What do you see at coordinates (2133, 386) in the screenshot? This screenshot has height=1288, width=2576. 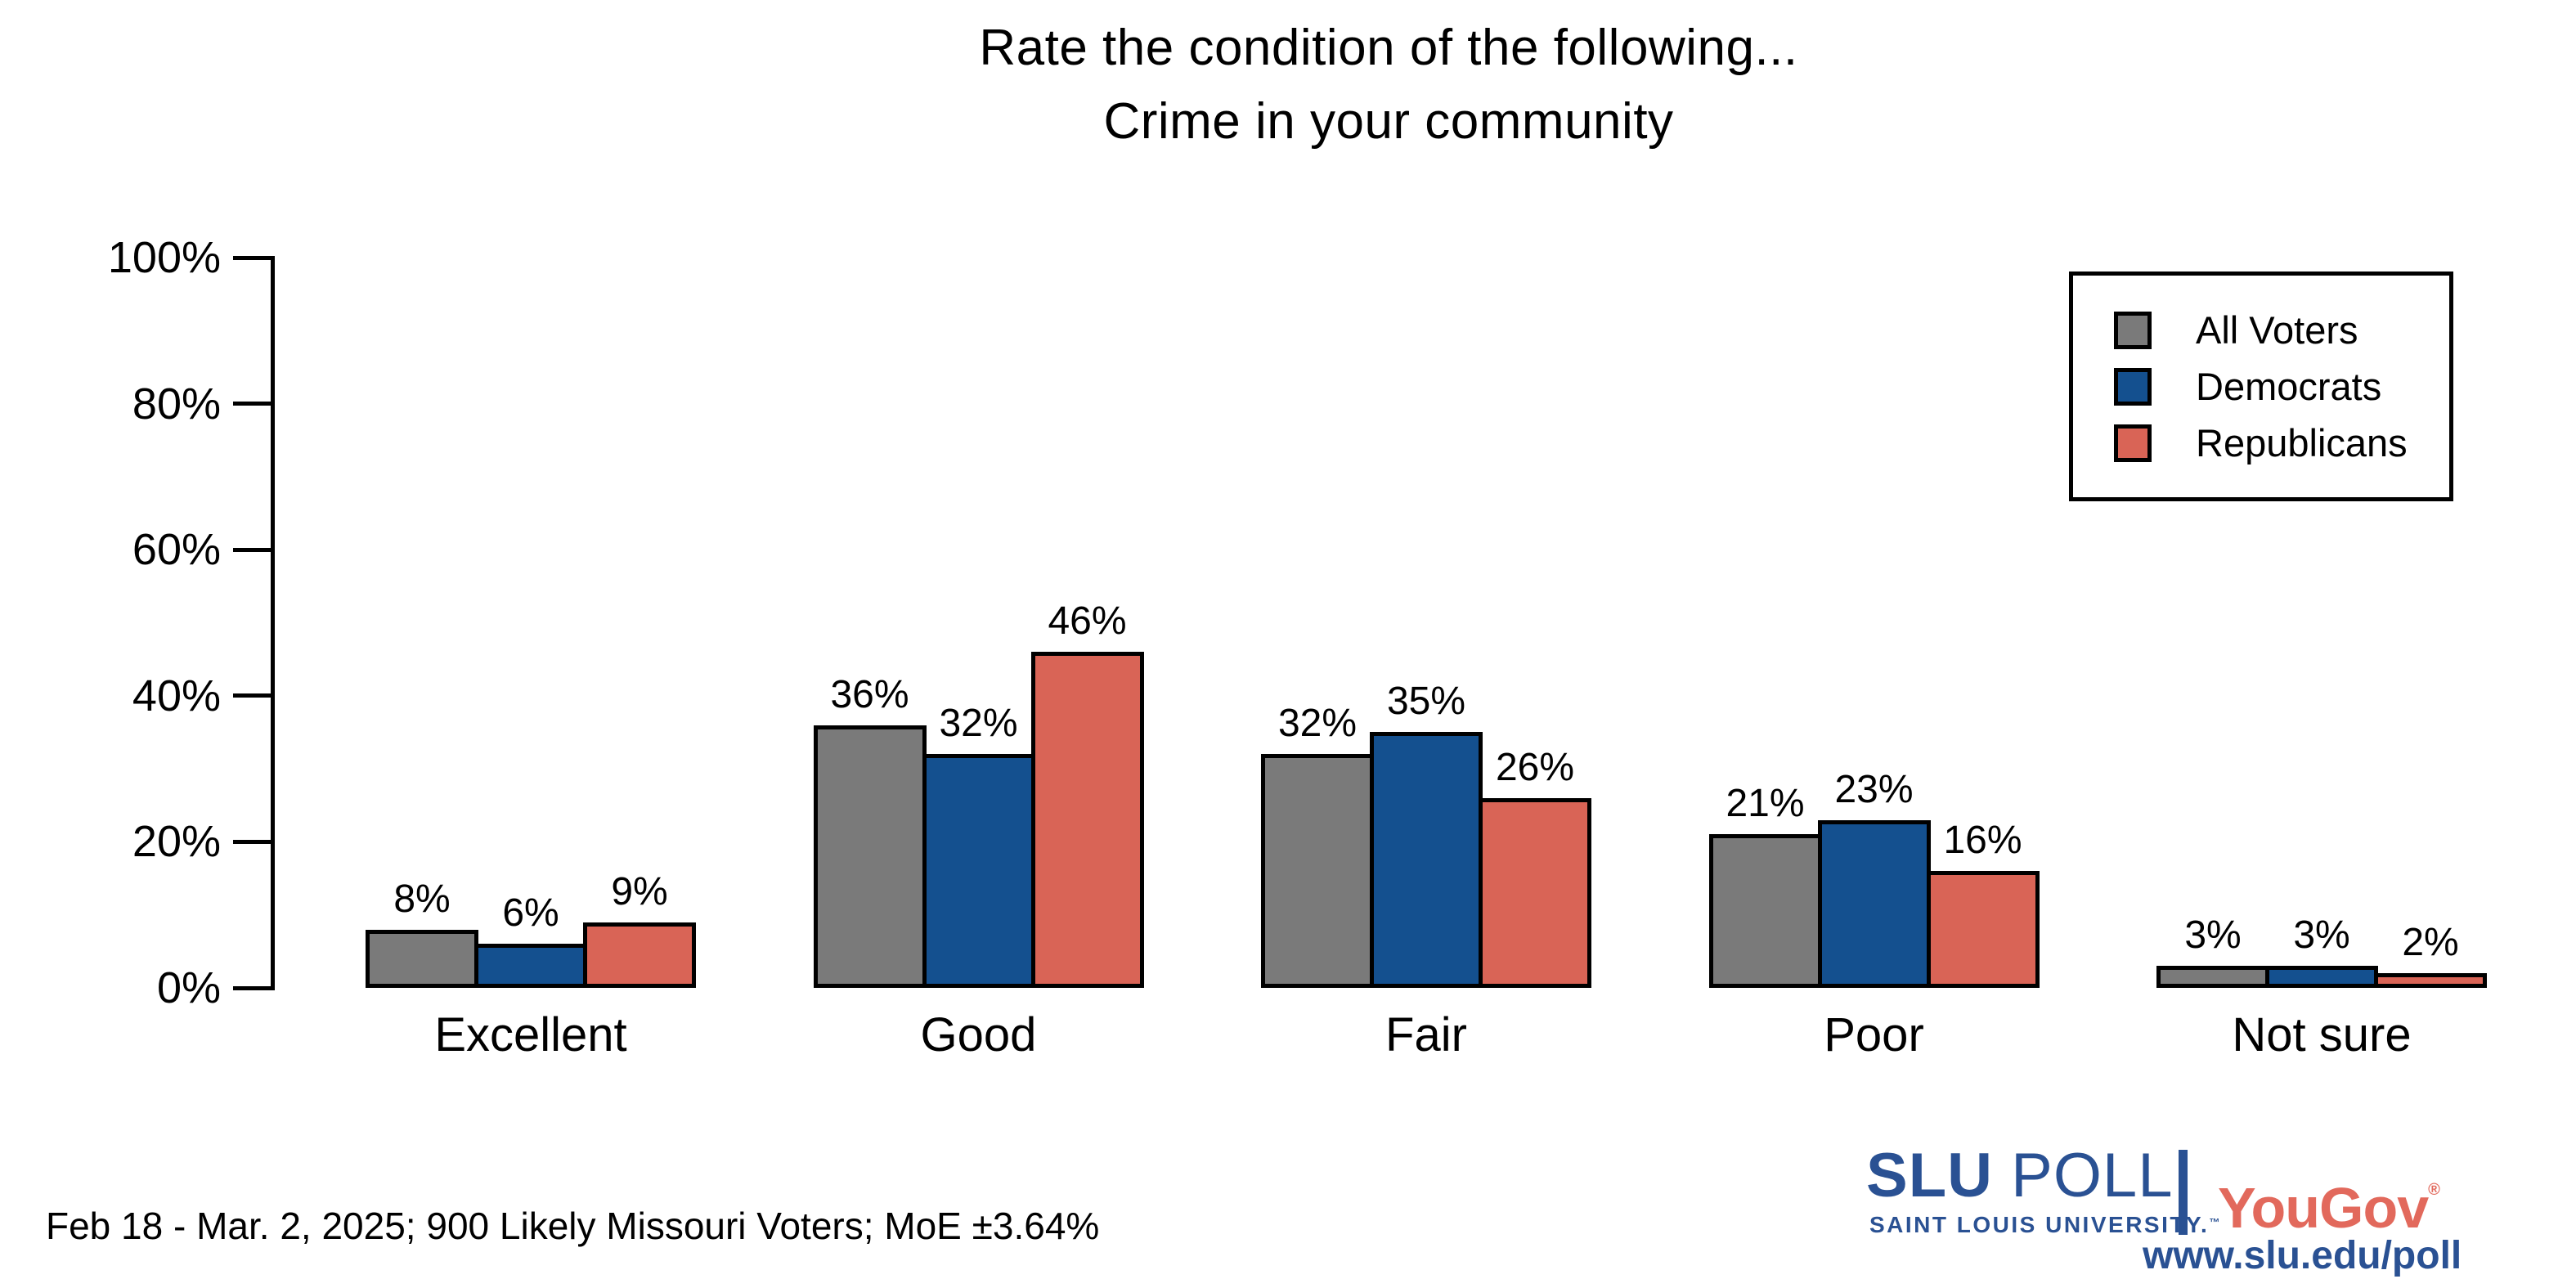 I see `legend-swatch-democrats` at bounding box center [2133, 386].